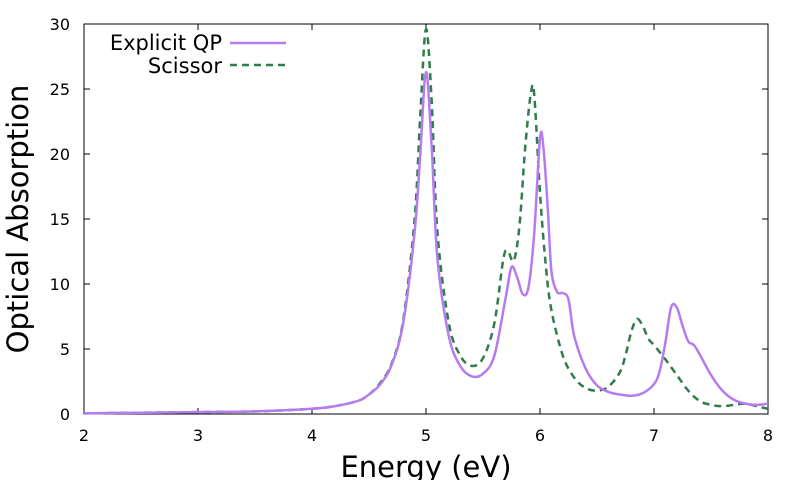  What do you see at coordinates (60, 284) in the screenshot?
I see `y-tick-label: 10` at bounding box center [60, 284].